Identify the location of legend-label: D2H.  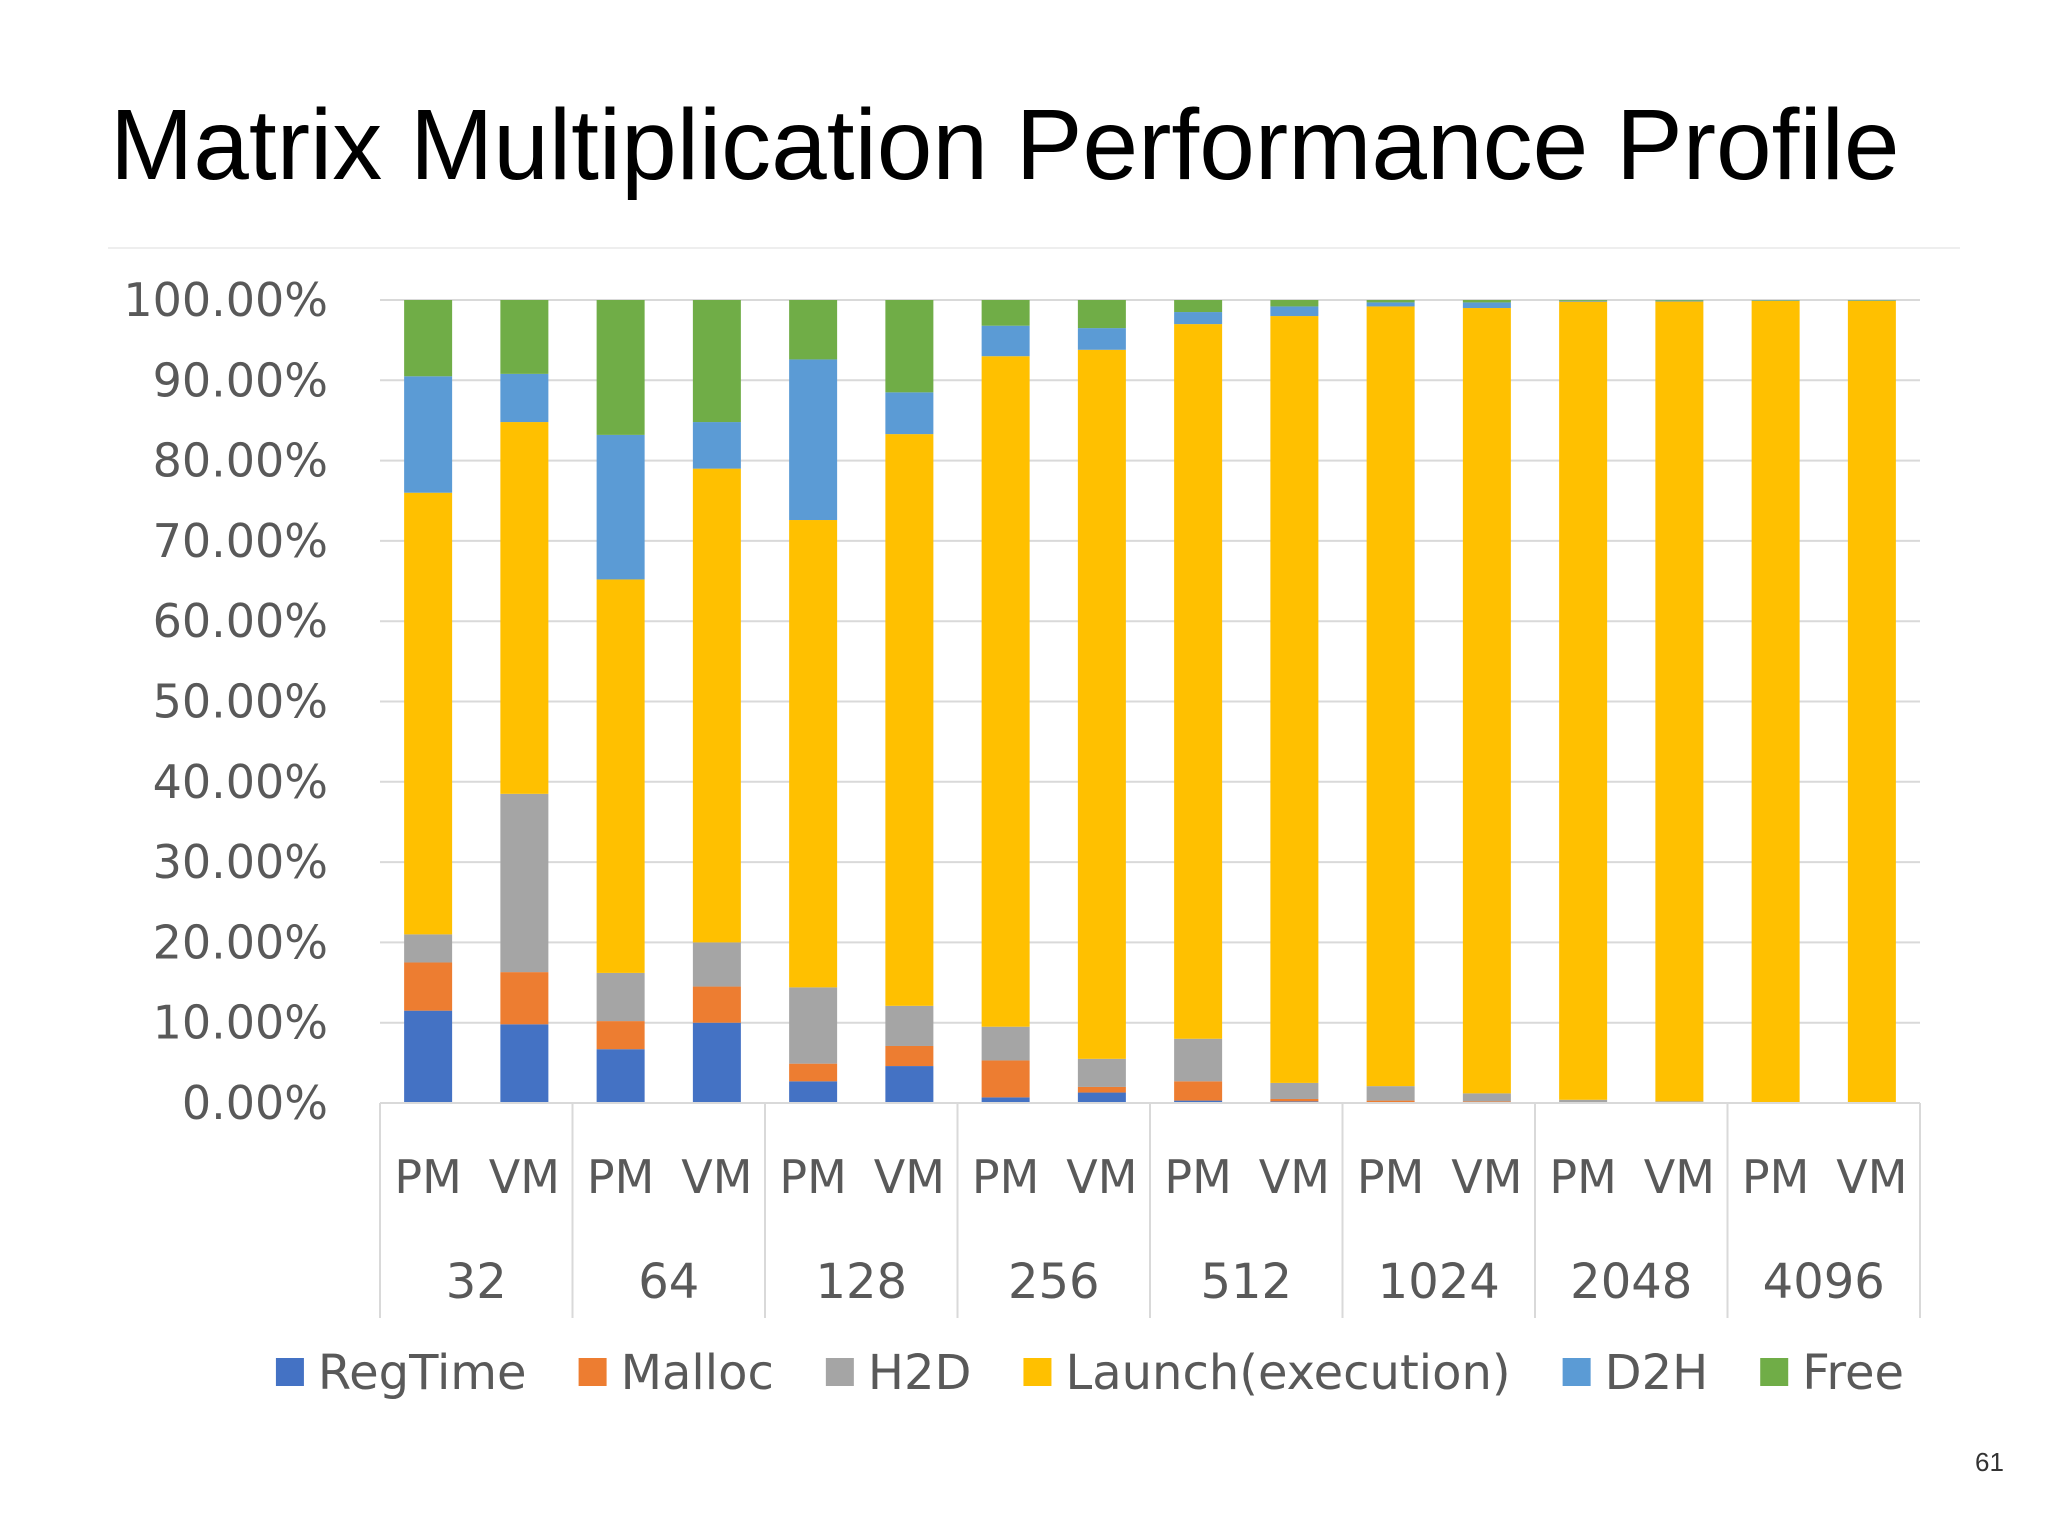
(1657, 1373).